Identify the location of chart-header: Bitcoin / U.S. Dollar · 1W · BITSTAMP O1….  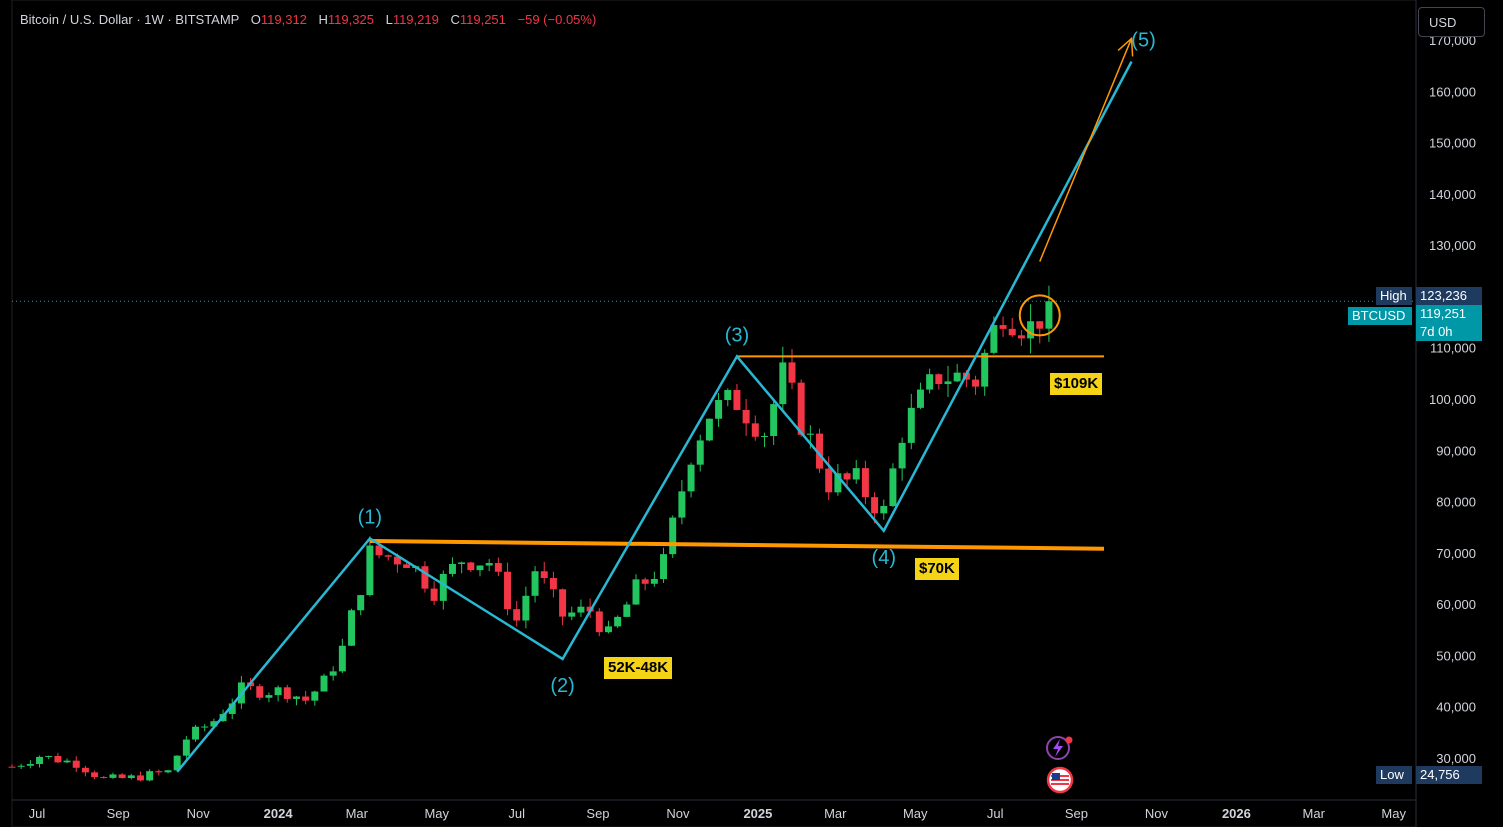
(308, 19).